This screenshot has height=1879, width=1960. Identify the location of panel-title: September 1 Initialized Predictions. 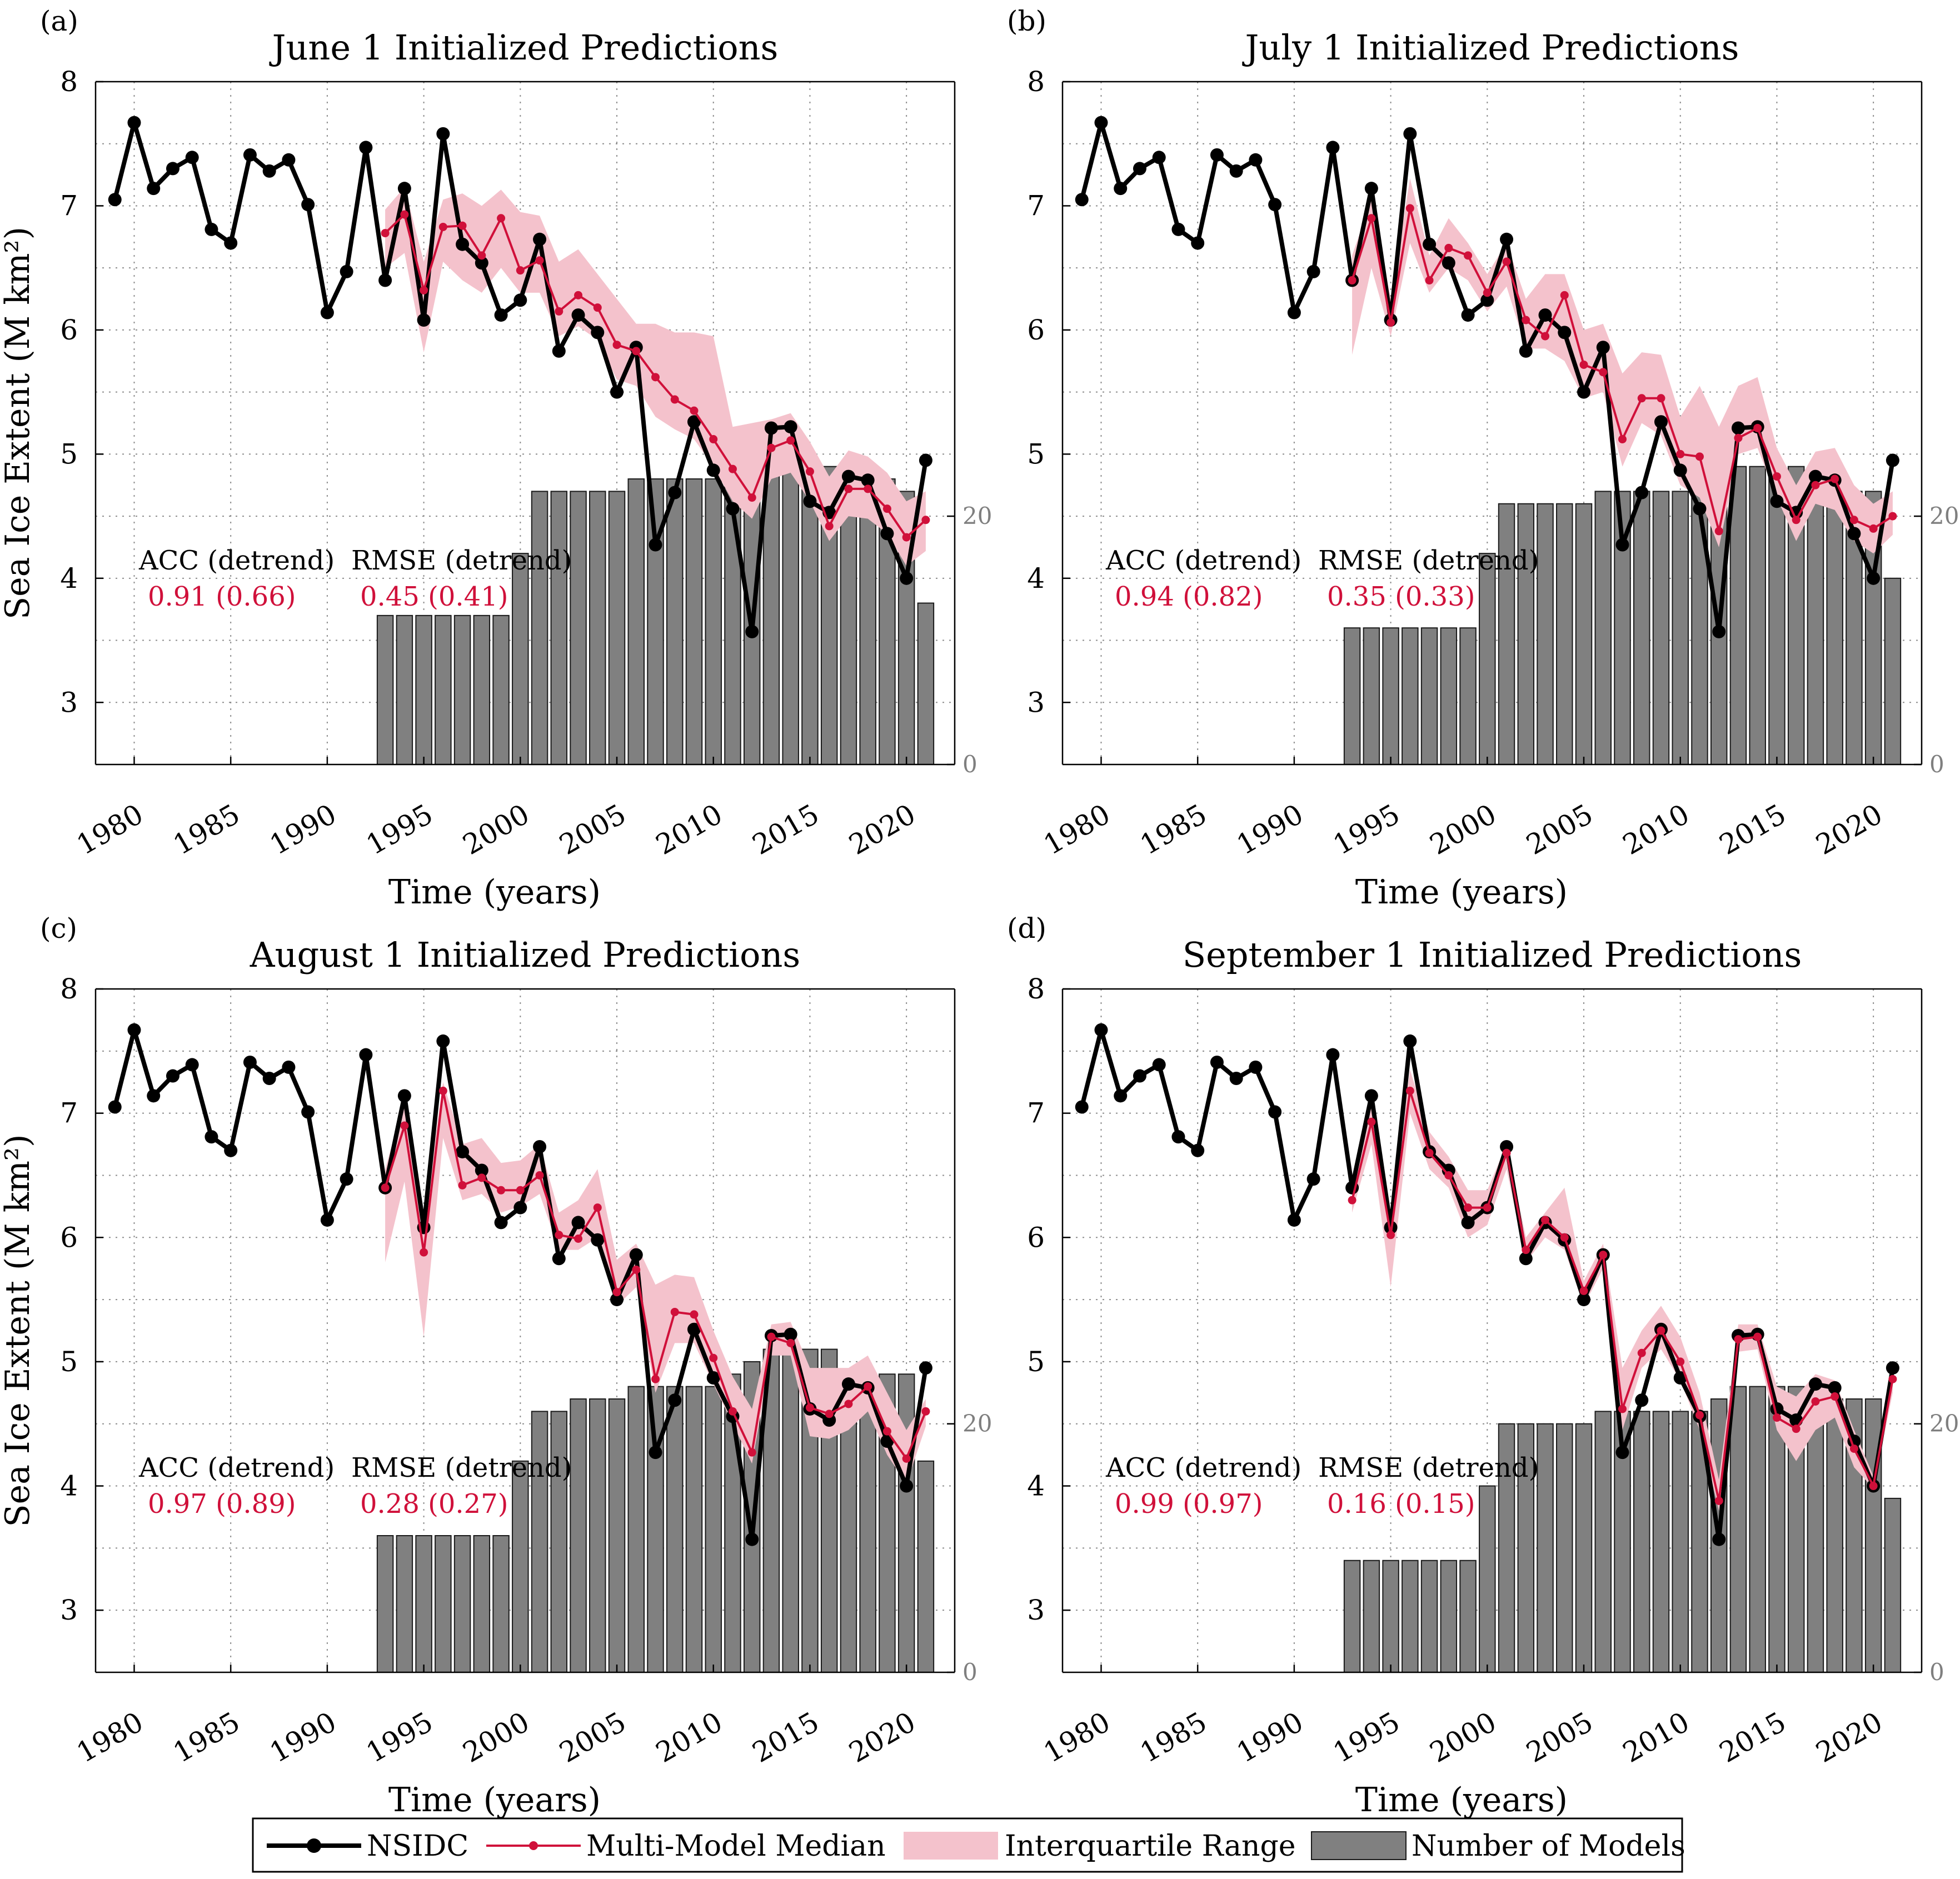
(1493, 955).